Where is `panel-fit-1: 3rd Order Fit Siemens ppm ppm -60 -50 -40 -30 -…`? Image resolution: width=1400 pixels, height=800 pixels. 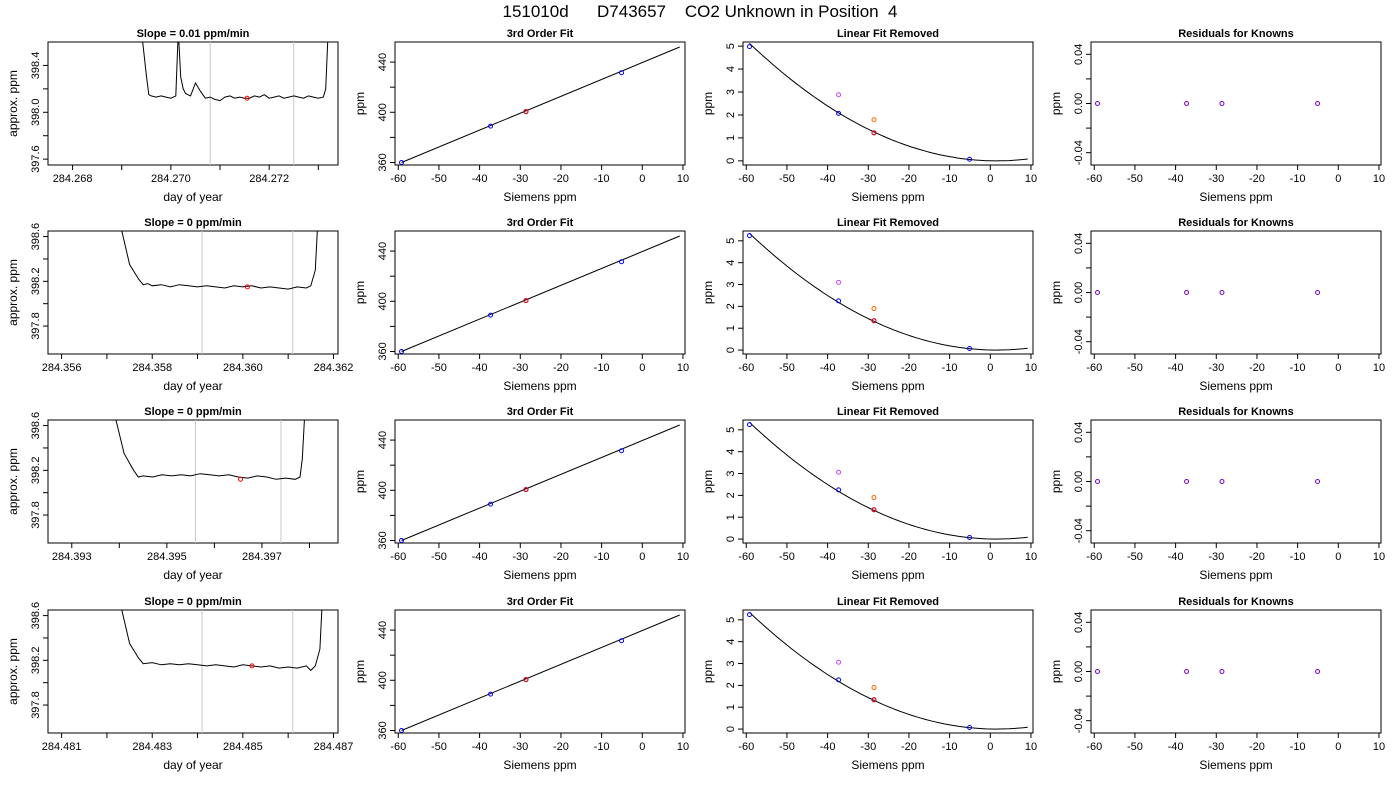
panel-fit-1: 3rd Order Fit Siemens ppm ppm -60 -50 -40 -30 -… is located at coordinates (521, 116).